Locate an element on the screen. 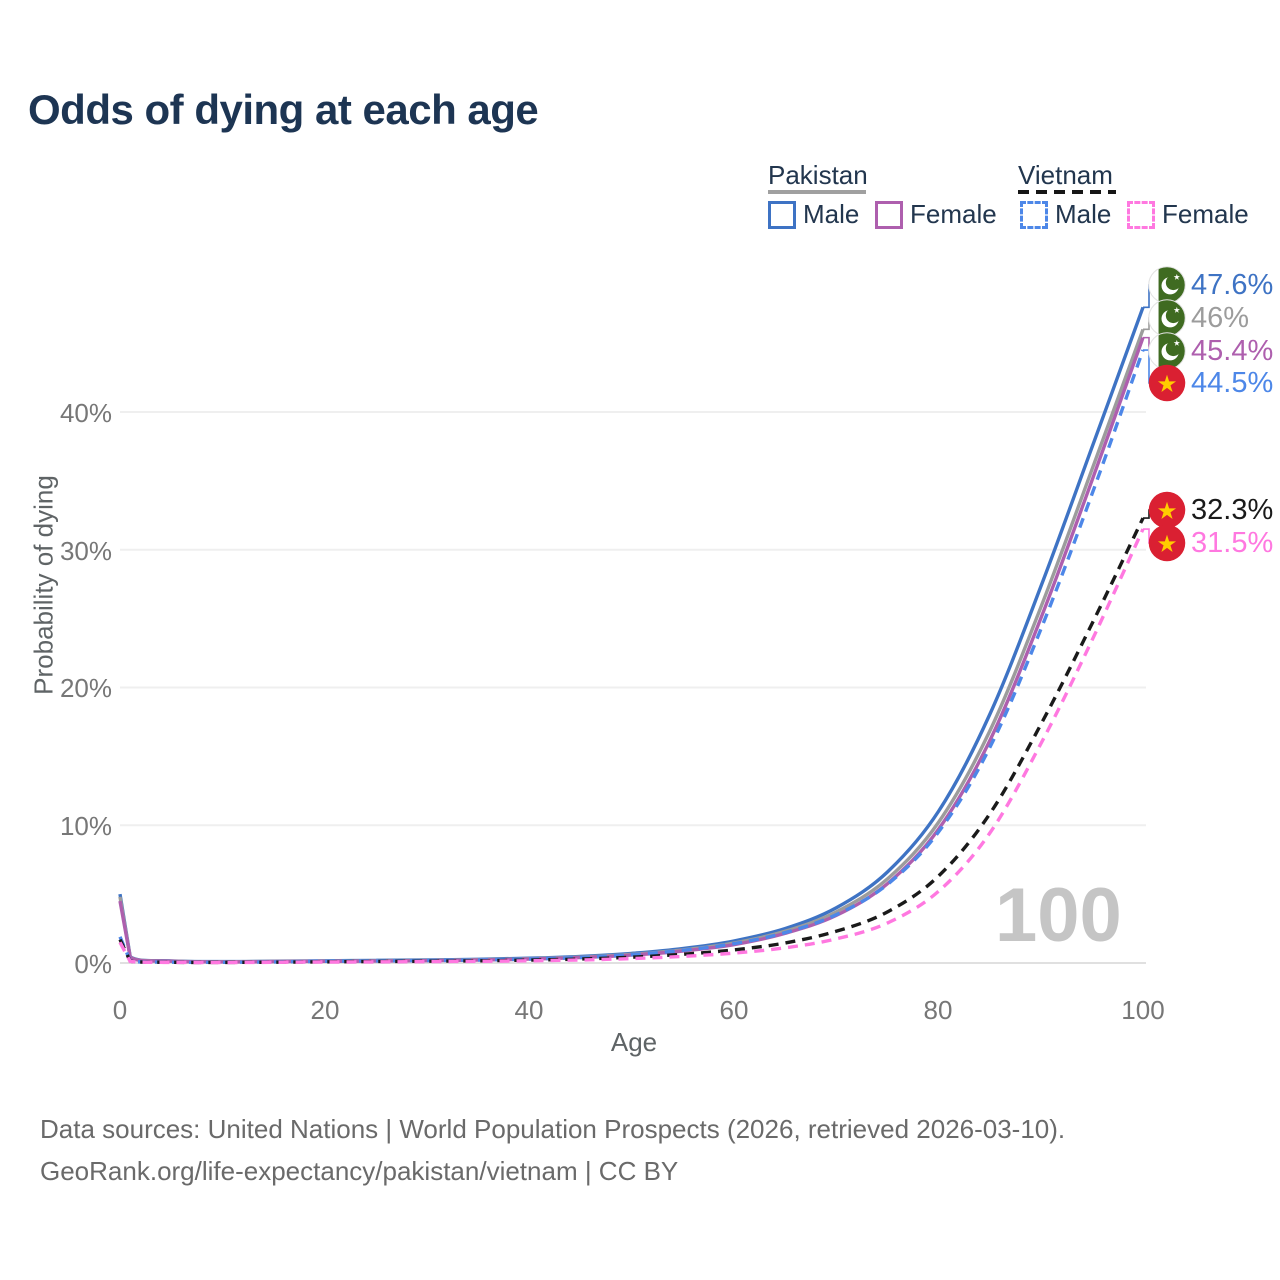 The width and height of the screenshot is (1280, 1280). end-label-value: 31.5% is located at coordinates (1232, 542).